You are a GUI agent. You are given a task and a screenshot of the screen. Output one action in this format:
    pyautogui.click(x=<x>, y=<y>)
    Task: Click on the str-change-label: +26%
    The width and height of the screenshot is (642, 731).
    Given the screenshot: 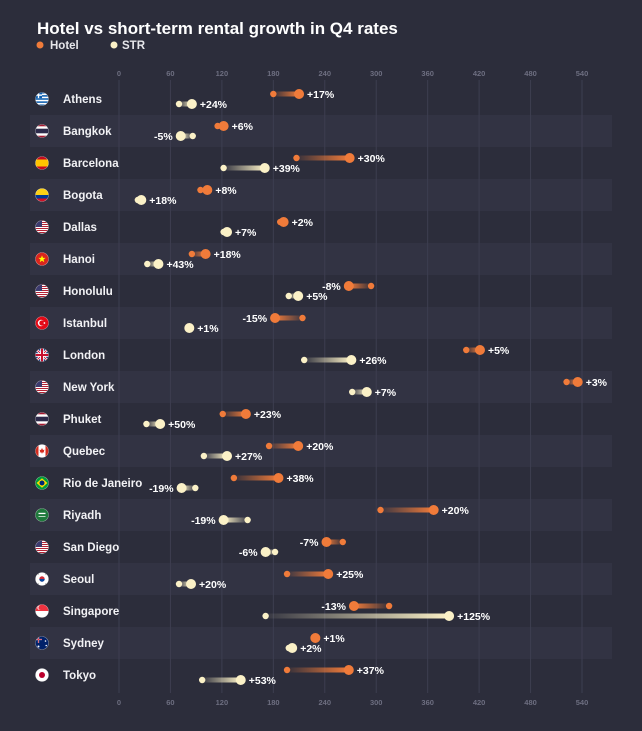 What is the action you would take?
    pyautogui.click(x=373, y=361)
    